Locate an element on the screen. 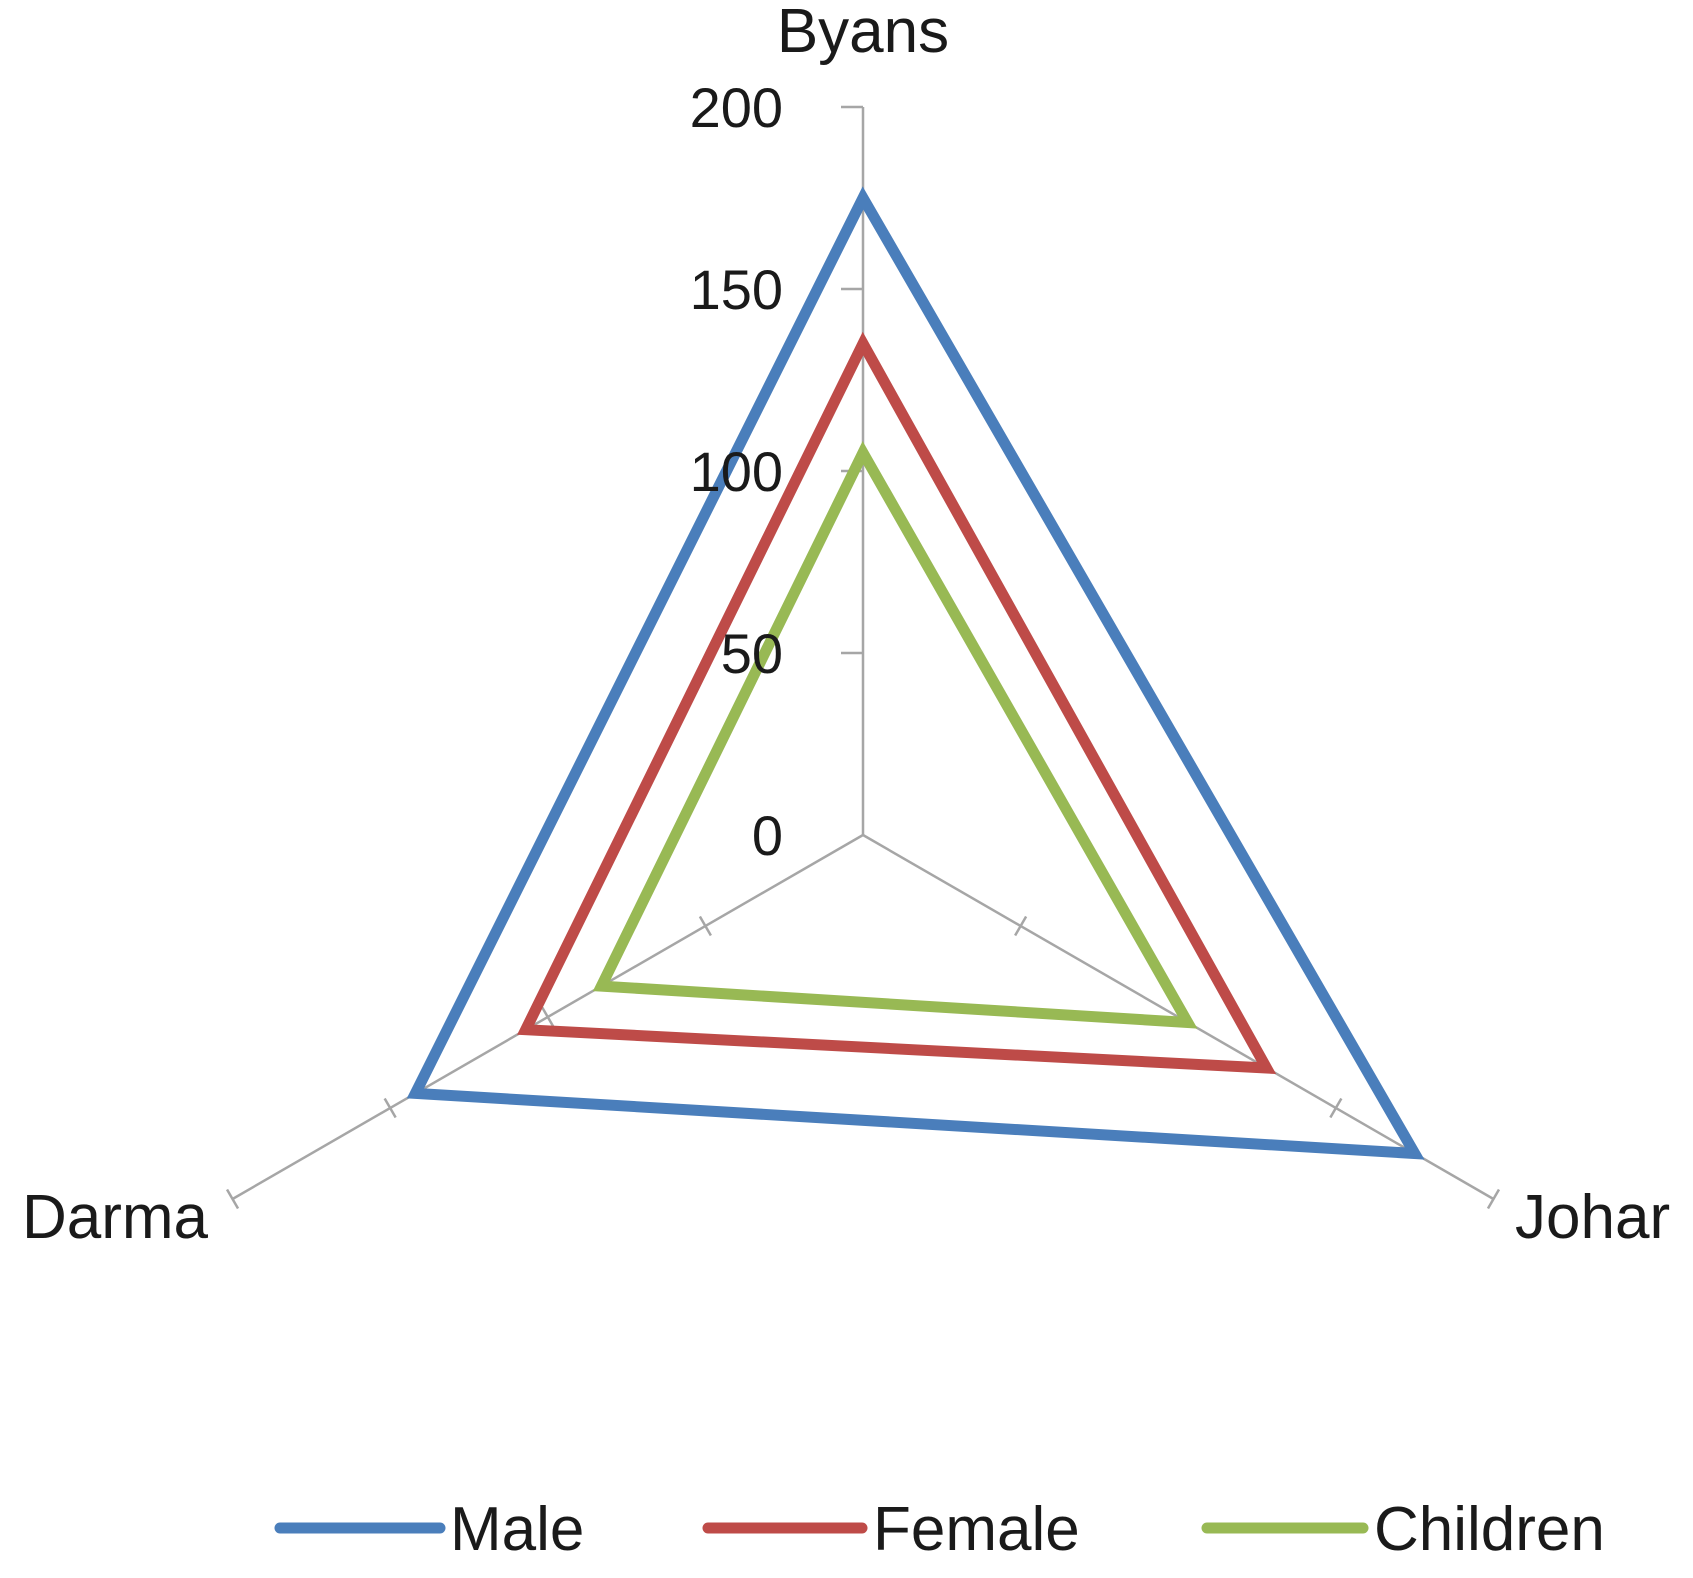 This screenshot has height=1578, width=1693. legend-label-children: Children is located at coordinates (1489, 1529).